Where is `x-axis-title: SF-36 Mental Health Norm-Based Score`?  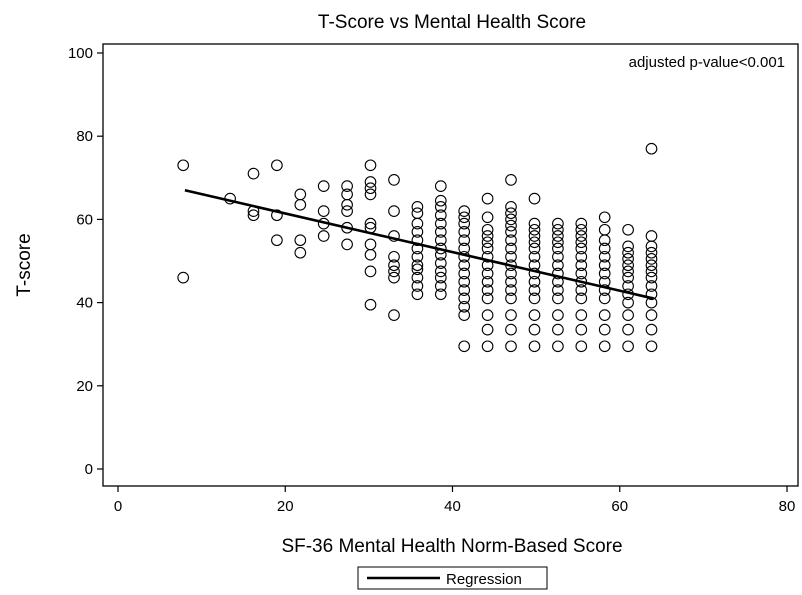 x-axis-title: SF-36 Mental Health Norm-Based Score is located at coordinates (451, 546).